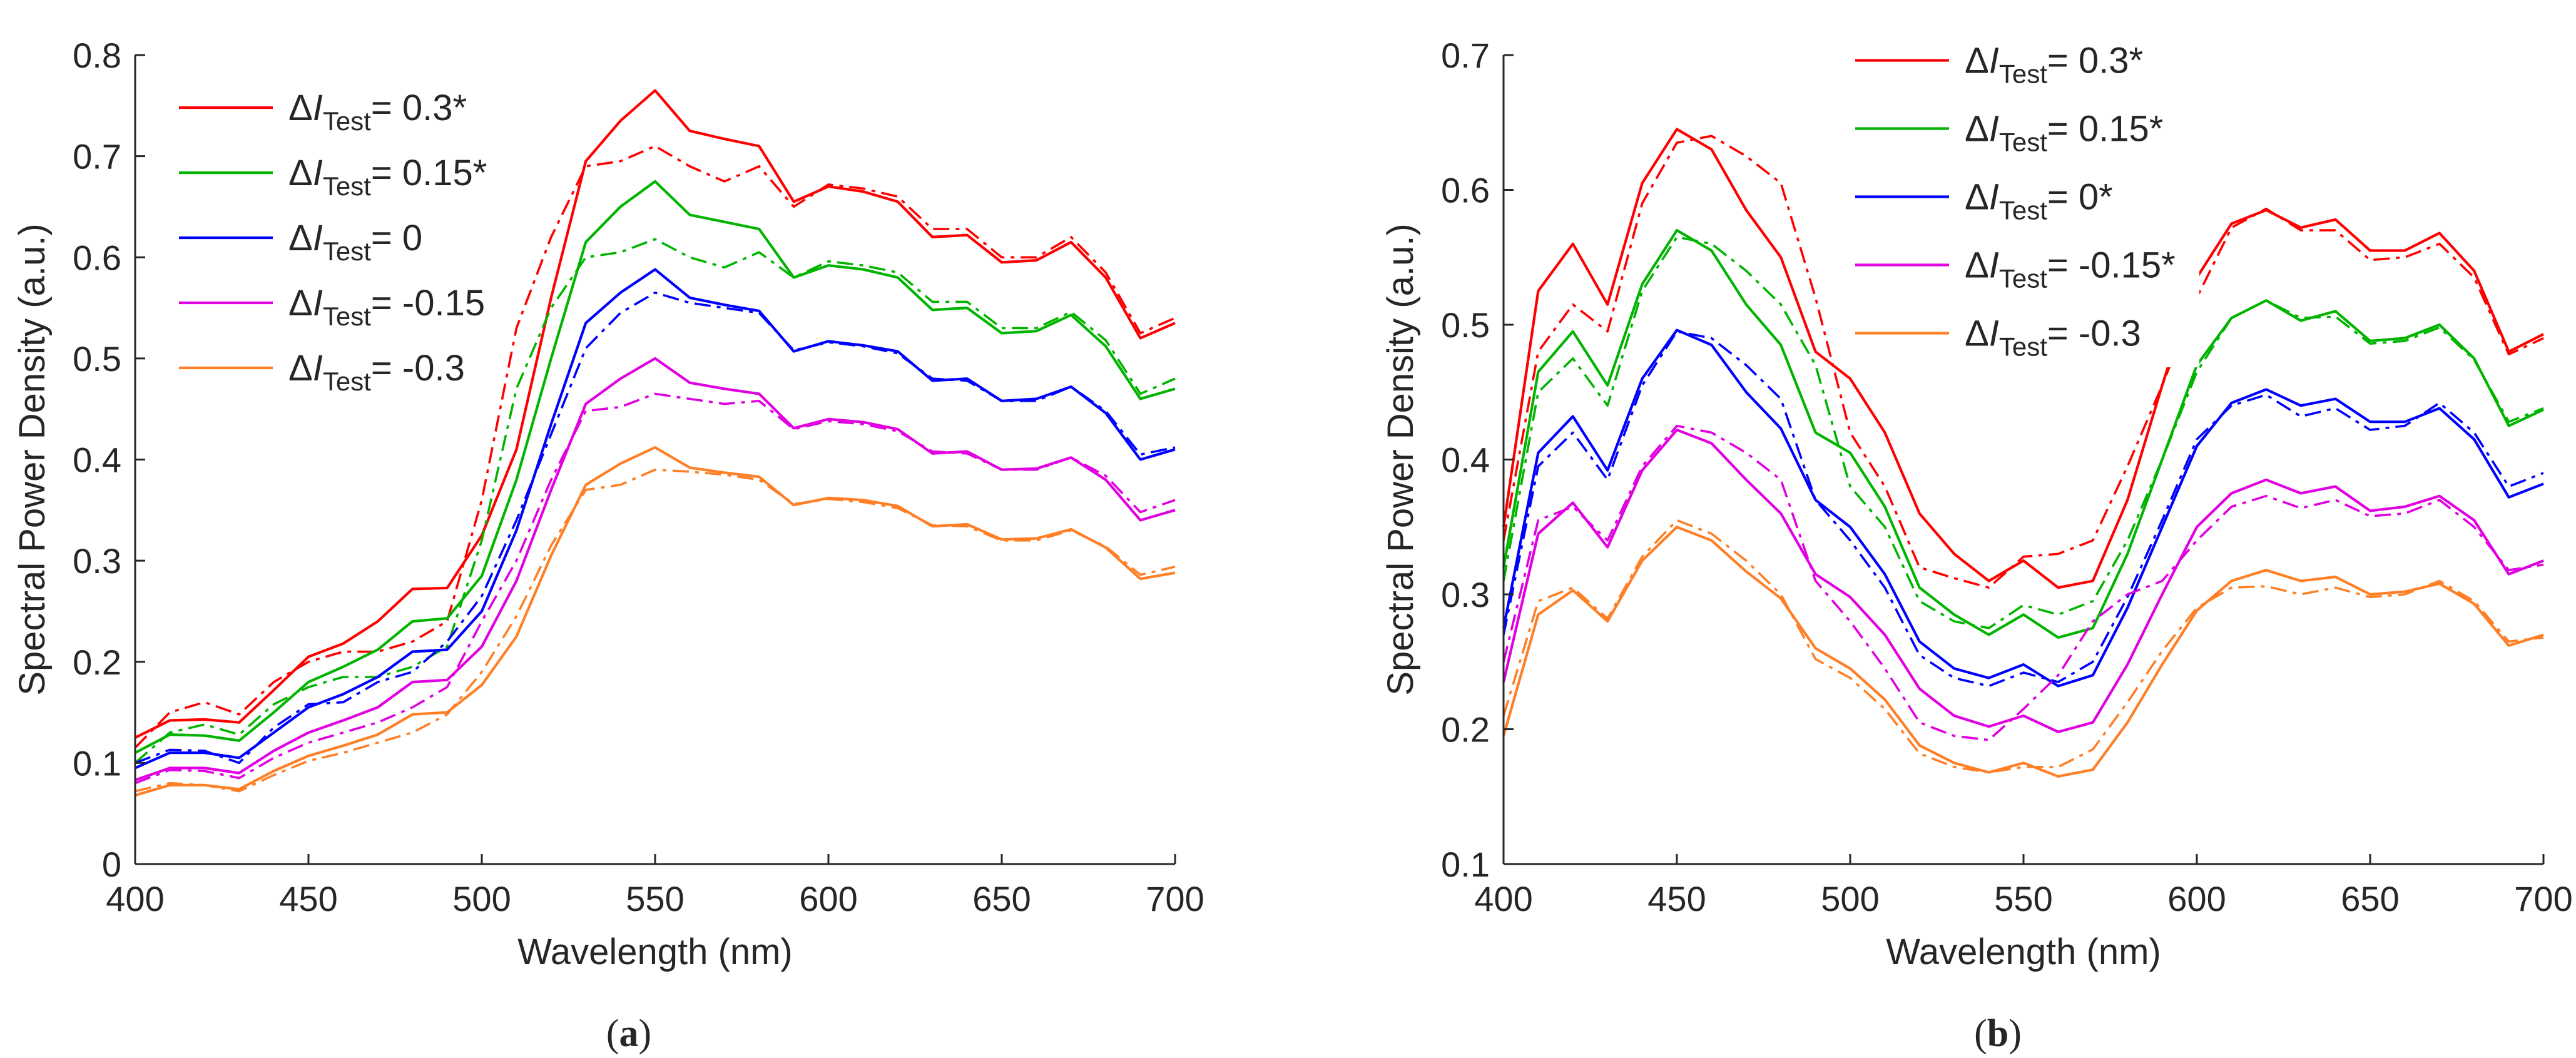  What do you see at coordinates (397, 238) in the screenshot?
I see `legend-value: = 0` at bounding box center [397, 238].